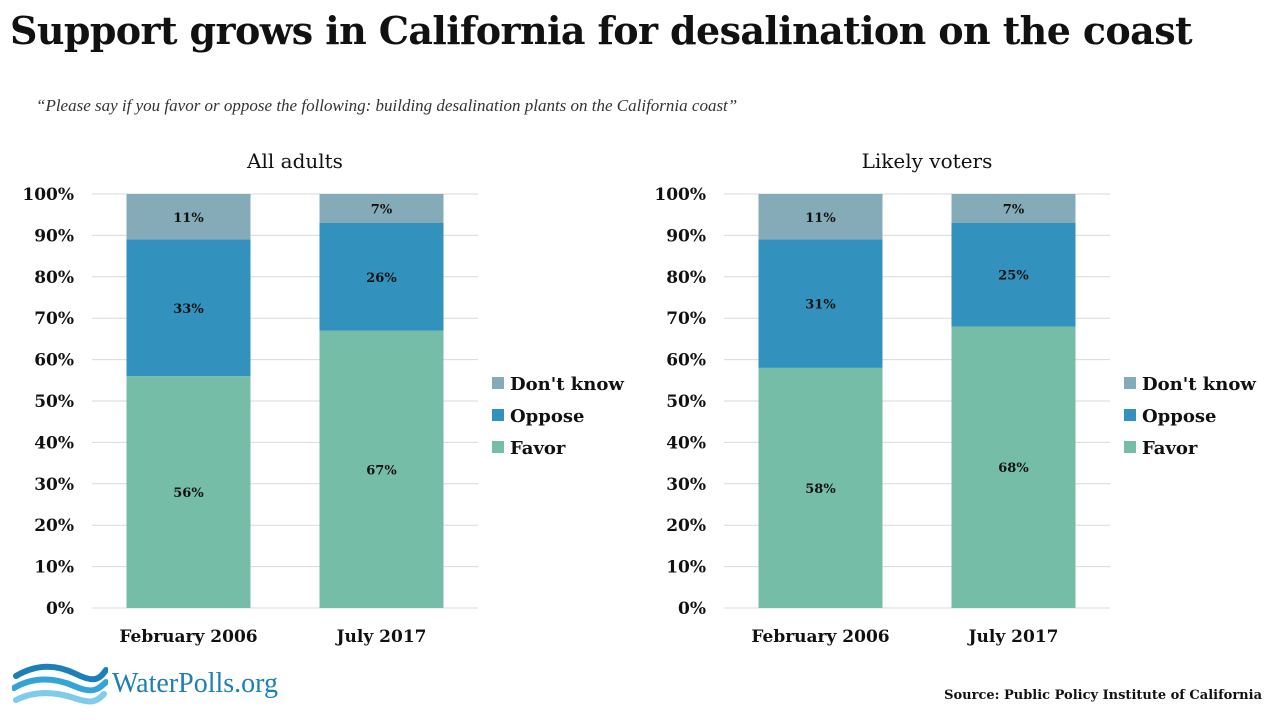  I want to click on data-label: 25%, so click(1013, 276).